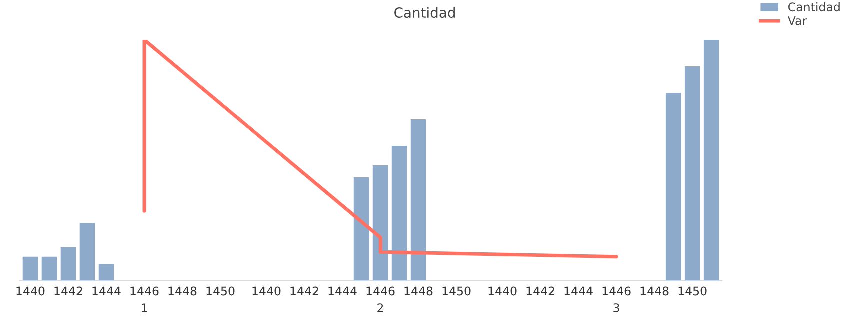 This screenshot has width=850, height=321. What do you see at coordinates (798, 21) in the screenshot?
I see `legend-label: Var` at bounding box center [798, 21].